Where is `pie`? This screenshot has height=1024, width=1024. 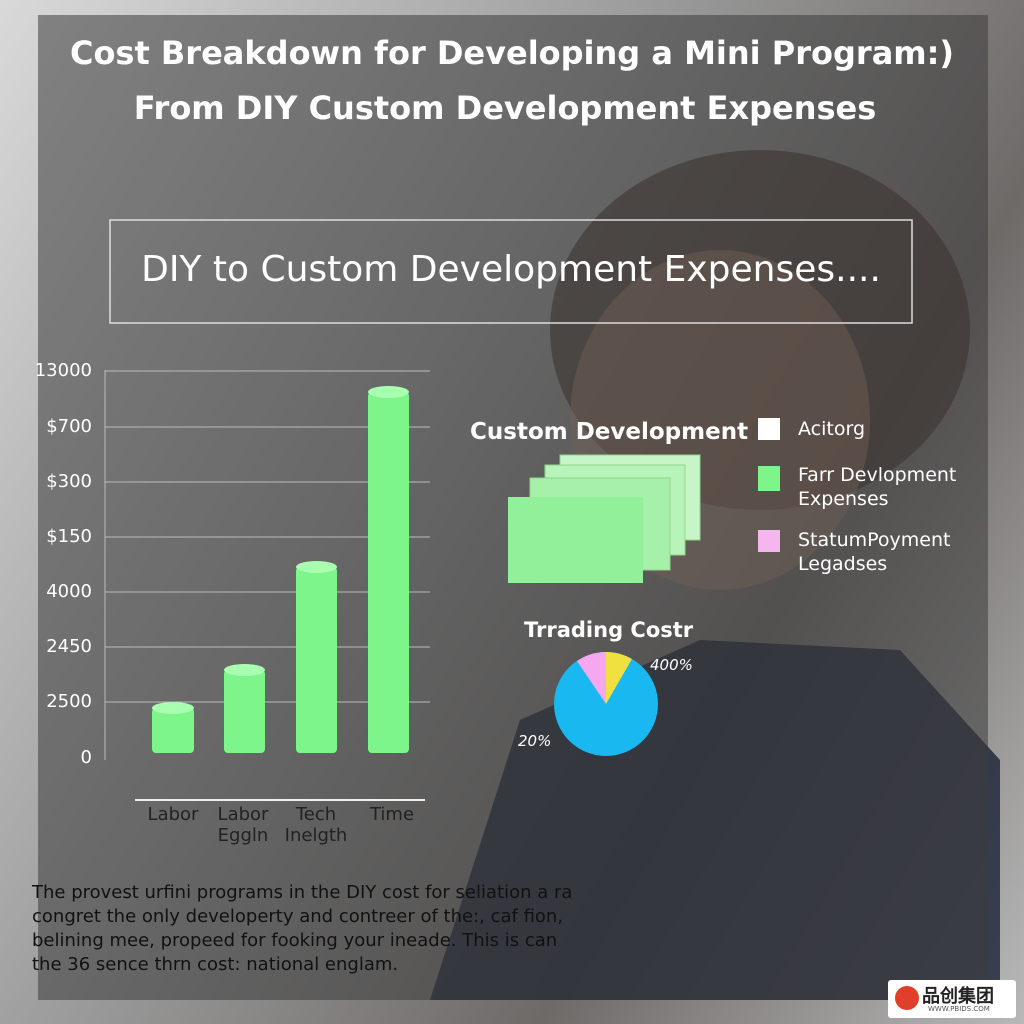
pie is located at coordinates (606, 704).